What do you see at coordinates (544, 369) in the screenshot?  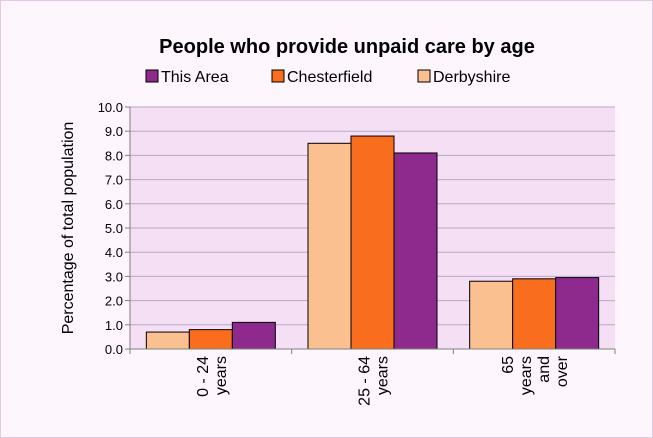 I see `x-category-label-line: and` at bounding box center [544, 369].